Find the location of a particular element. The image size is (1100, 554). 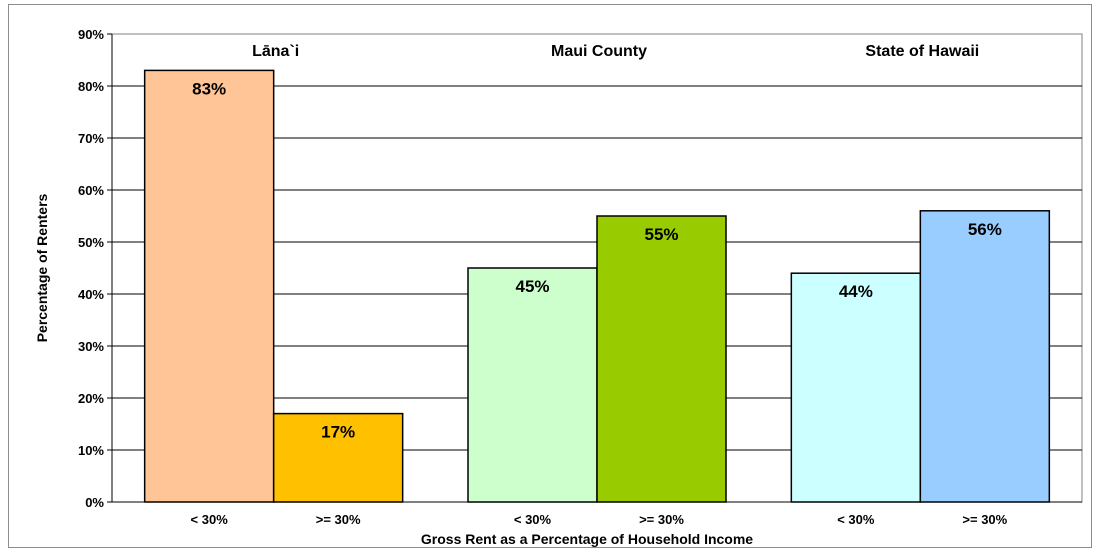

group-label: State of Hawaii is located at coordinates (922, 51).